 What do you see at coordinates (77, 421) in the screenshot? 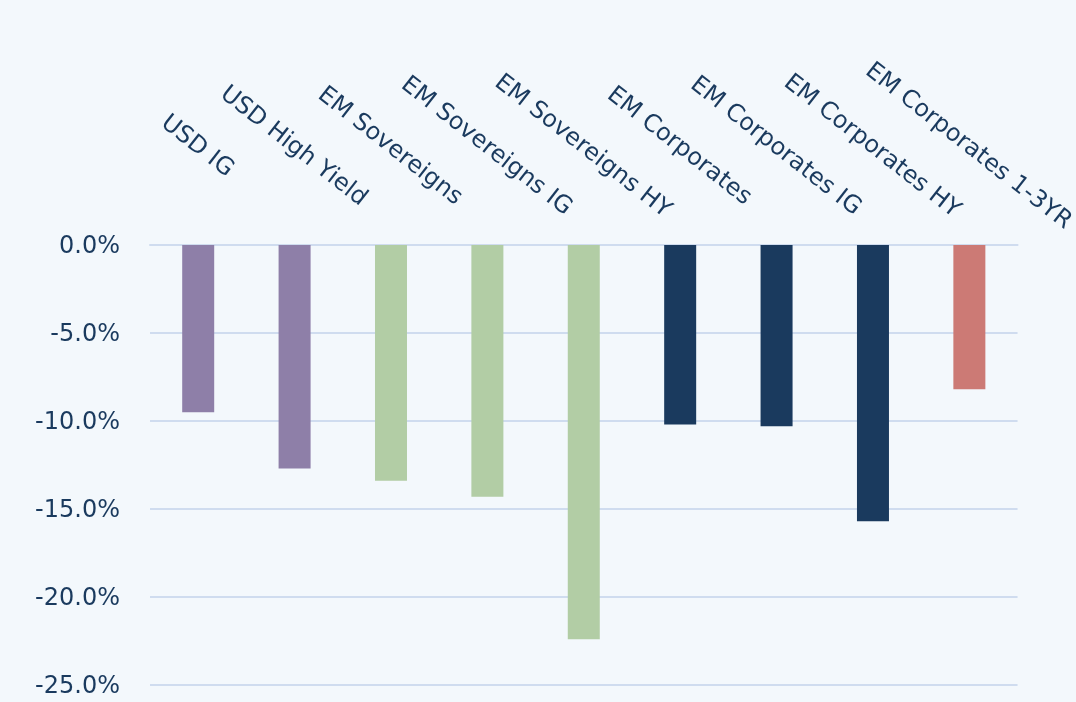
I see `y-tick-label: -10.0%` at bounding box center [77, 421].